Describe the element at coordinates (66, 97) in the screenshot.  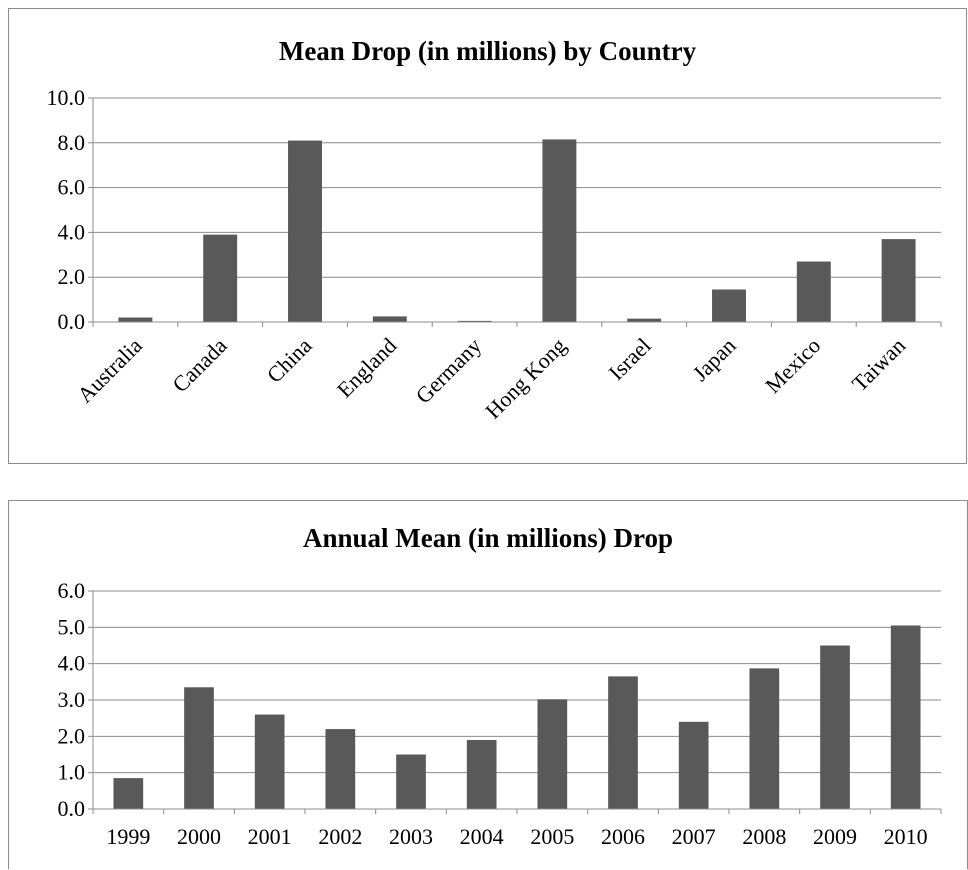
I see `y-tick-label: 10.0` at that location.